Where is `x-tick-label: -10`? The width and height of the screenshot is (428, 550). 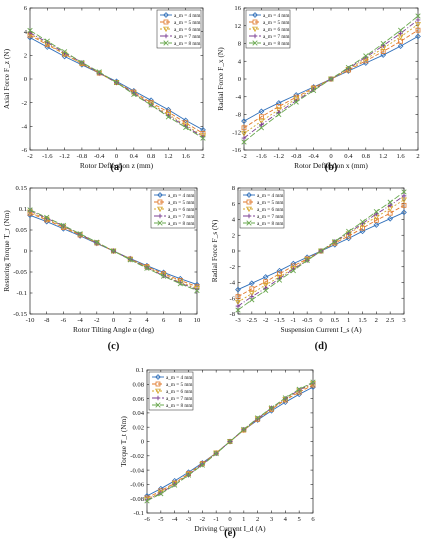 x-tick-label: -10 is located at coordinates (30, 320).